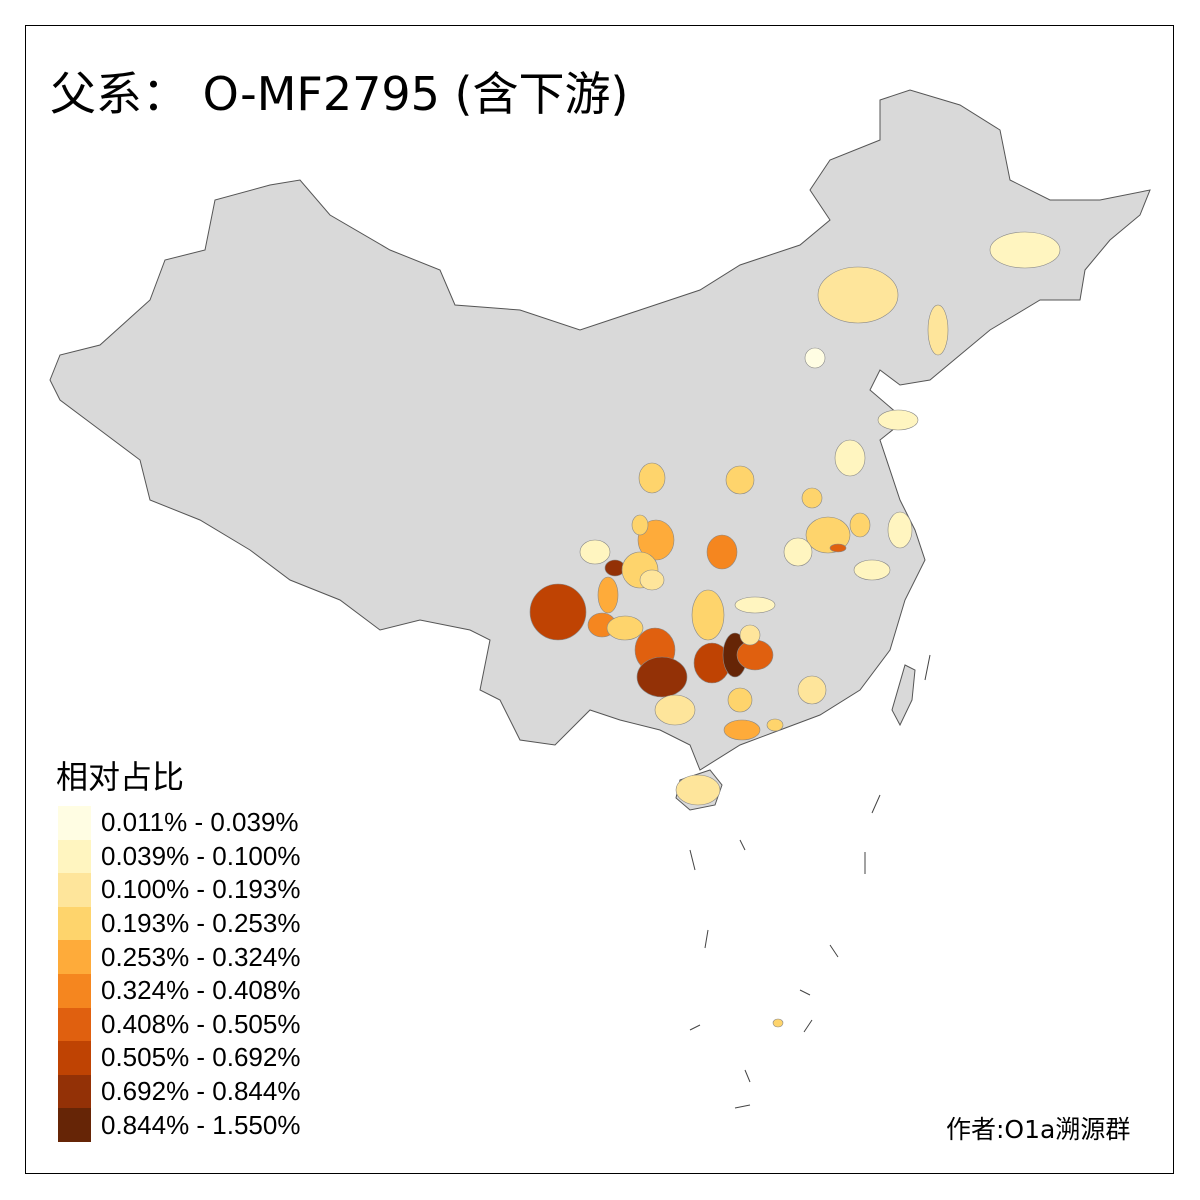 Image resolution: width=1200 pixels, height=1200 pixels. What do you see at coordinates (201, 1091) in the screenshot?
I see `legend-label: 0.692% - 0.844%` at bounding box center [201, 1091].